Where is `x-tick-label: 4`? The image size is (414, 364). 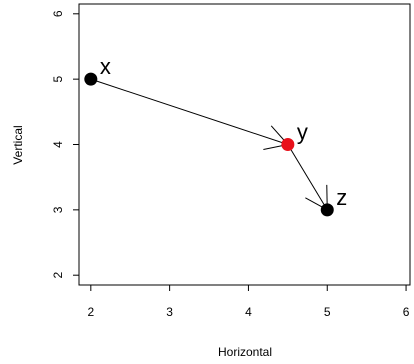 x-tick-label: 4 is located at coordinates (248, 312).